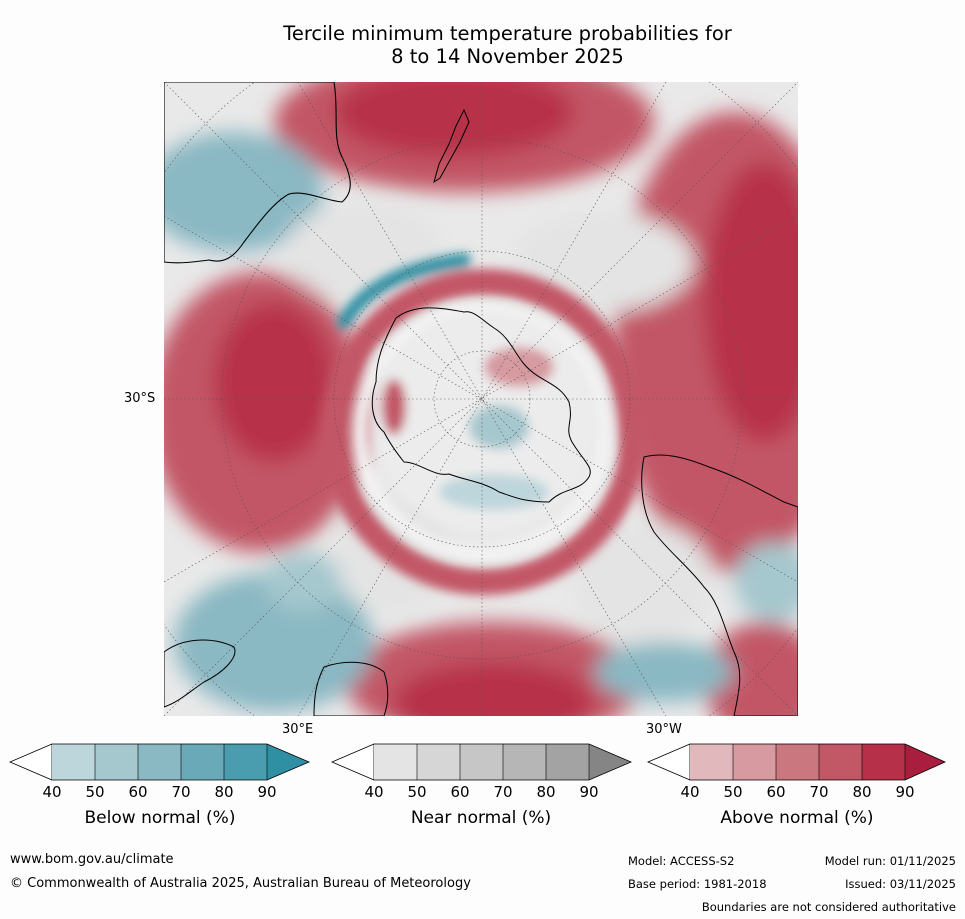 This screenshot has width=965, height=919. I want to click on lon-30e-label: 30°E, so click(298, 729).